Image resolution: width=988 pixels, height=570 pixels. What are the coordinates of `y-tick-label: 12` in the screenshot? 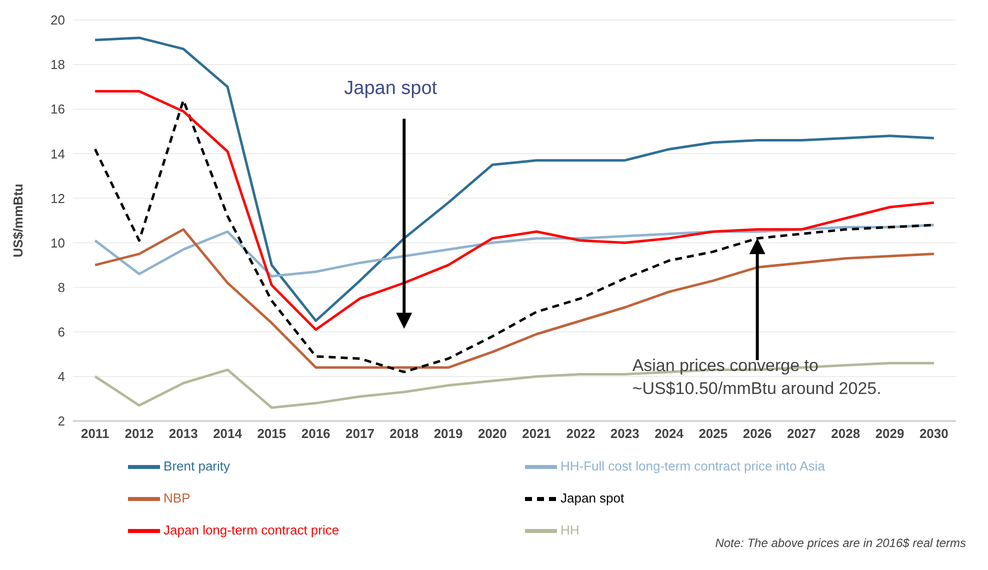 It's located at (57, 198).